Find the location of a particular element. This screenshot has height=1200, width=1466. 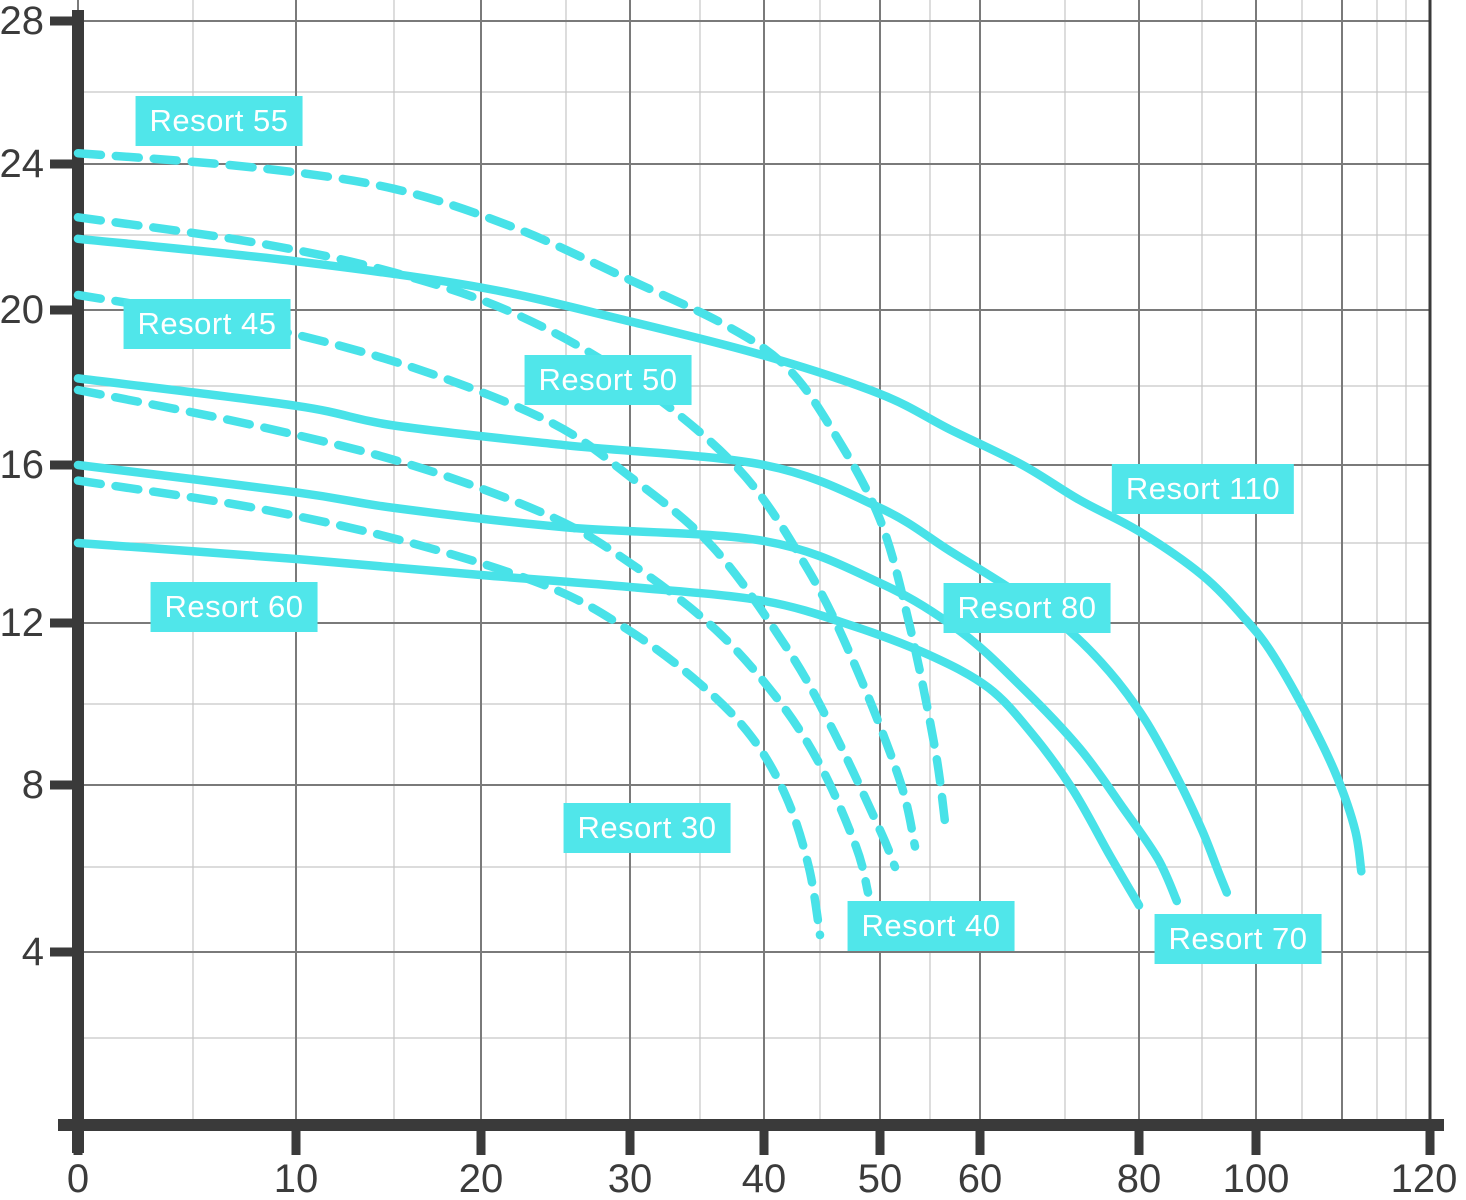

series-label-resort-60: Resort 60 is located at coordinates (234, 607).